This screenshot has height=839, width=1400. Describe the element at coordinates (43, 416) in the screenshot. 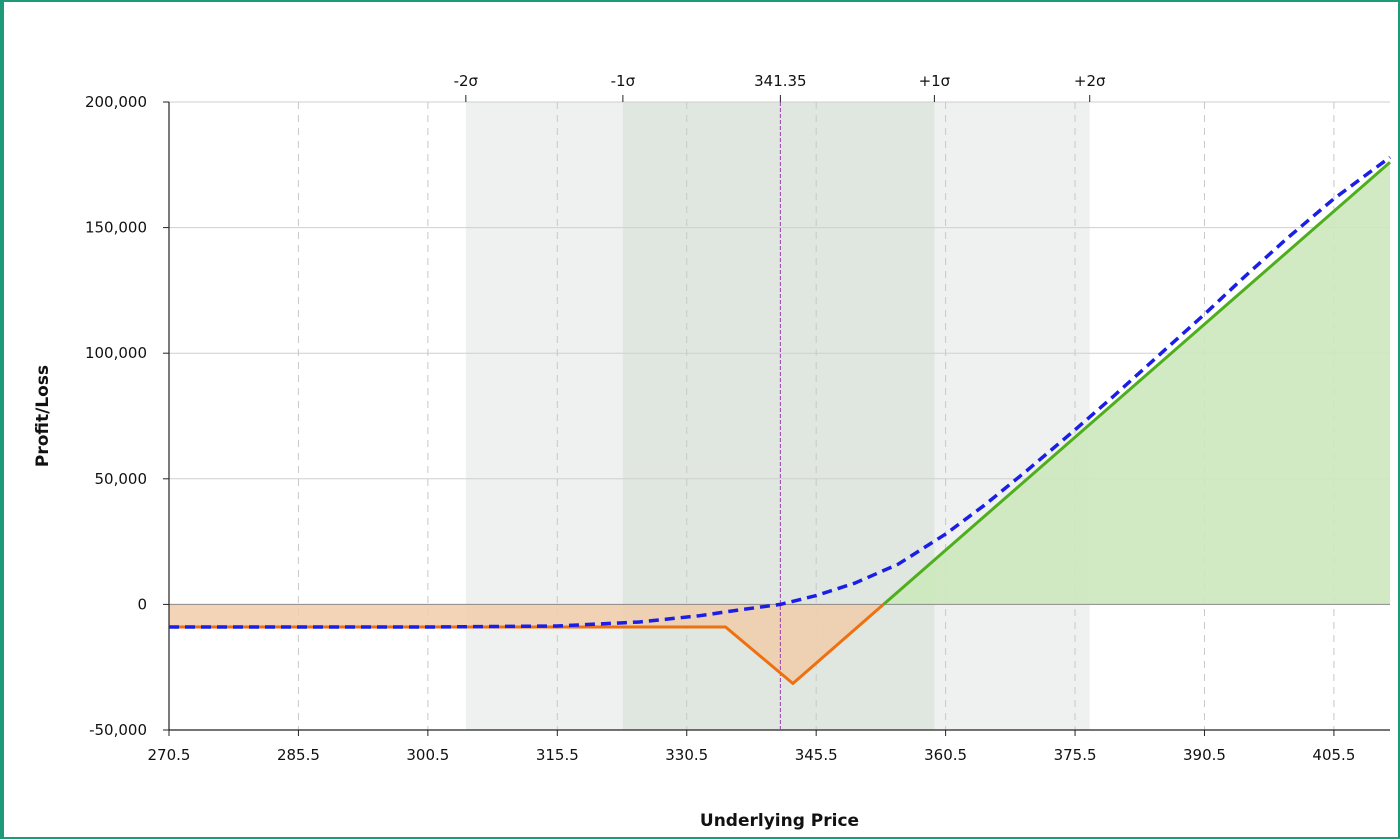

I see `y-axis-title: Profit/Loss` at that location.